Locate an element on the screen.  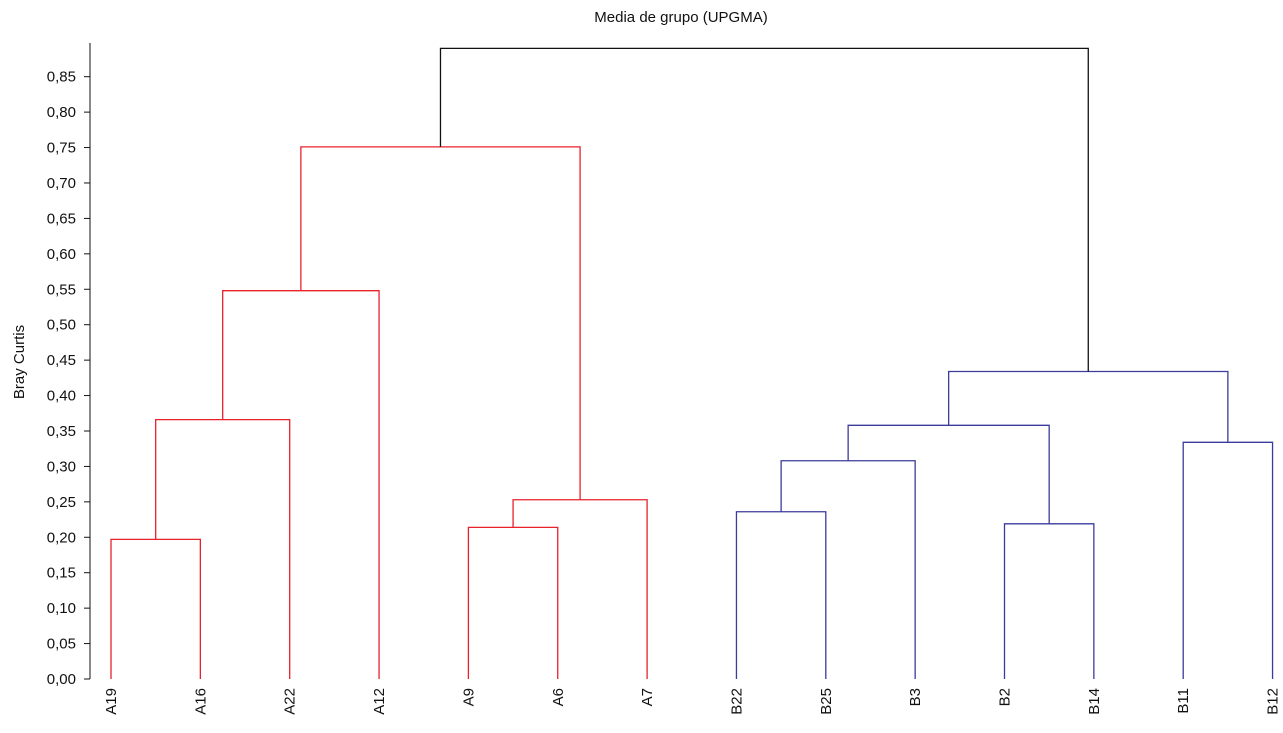
leaf-label: B22 is located at coordinates (736, 701).